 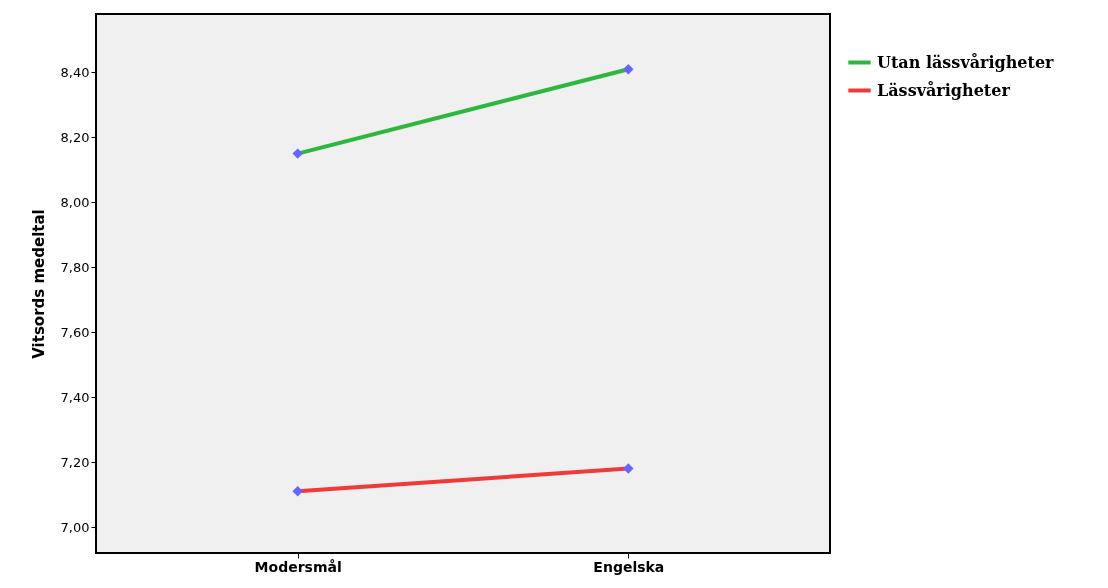 I want to click on y-tick-label: 7,20, so click(x=75, y=462).